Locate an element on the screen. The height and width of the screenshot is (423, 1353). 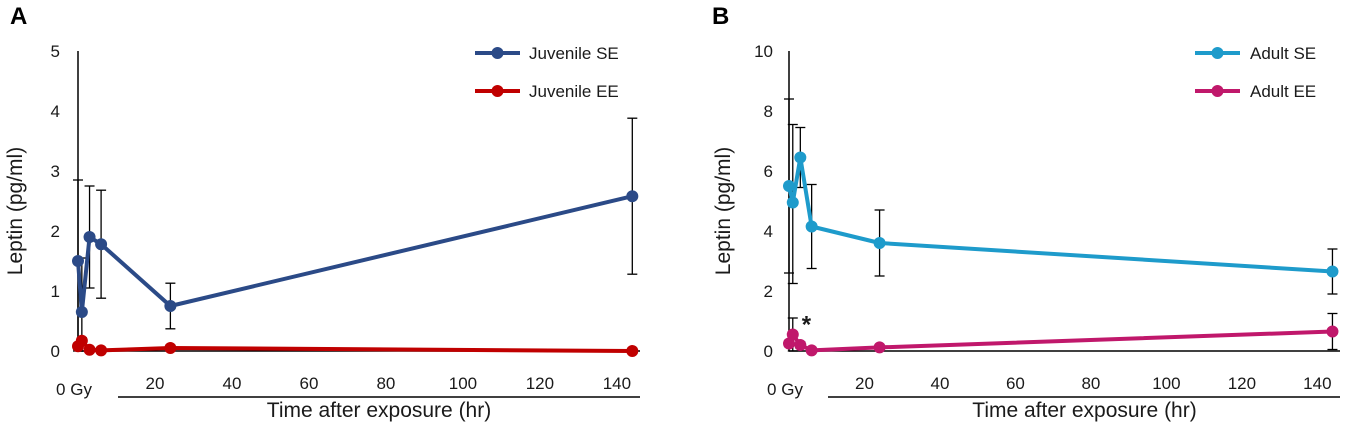
y-tick-label: 6 is located at coordinates (768, 171).